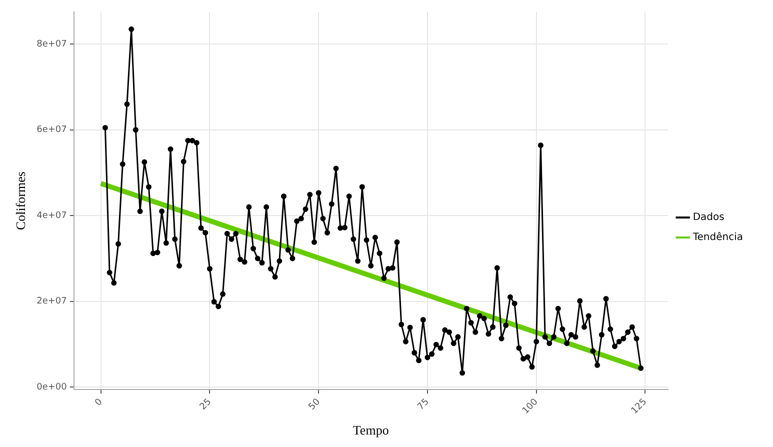 This screenshot has height=447, width=773. Describe the element at coordinates (530, 406) in the screenshot. I see `x-tick-label: 100` at that location.